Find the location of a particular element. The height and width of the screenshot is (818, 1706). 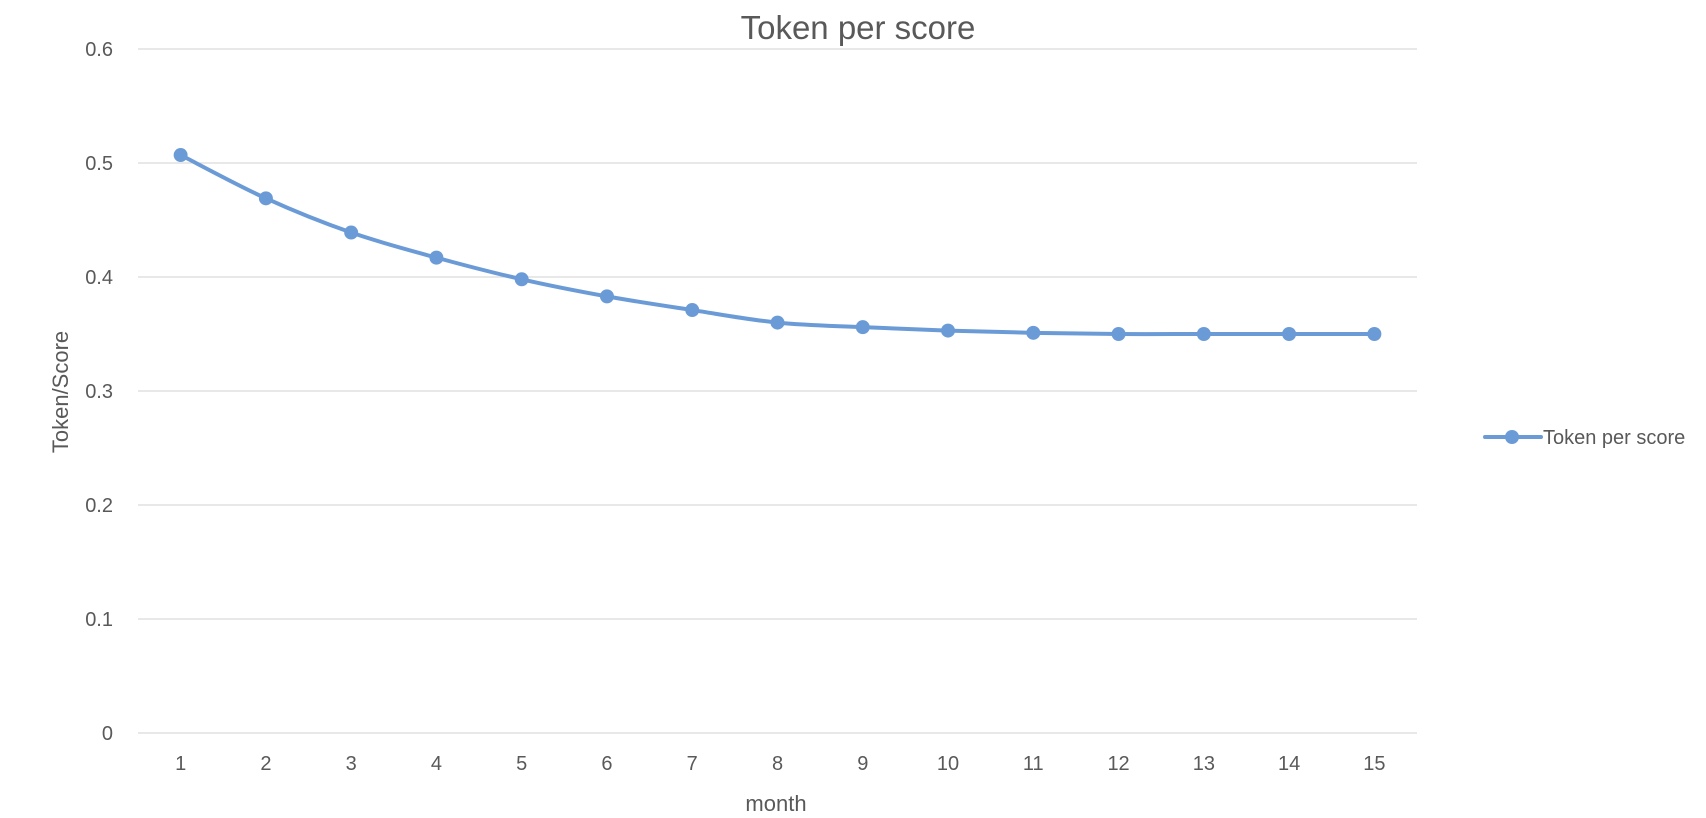

x-tick-label: 1 is located at coordinates (180, 764).